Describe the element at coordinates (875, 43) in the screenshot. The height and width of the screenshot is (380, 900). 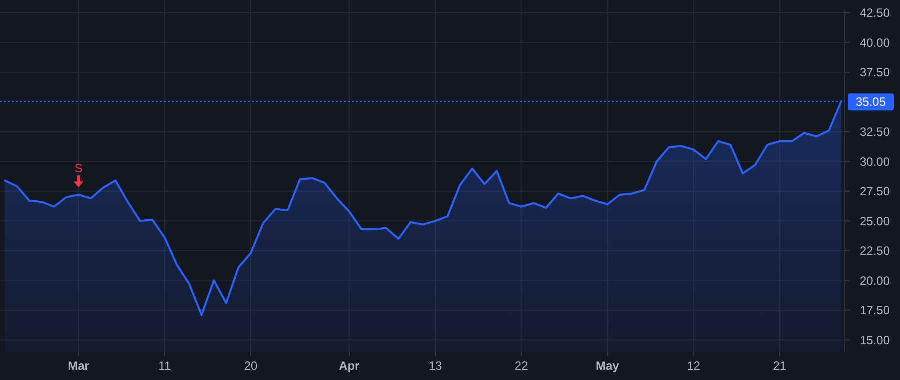
I see `y-tick-label: 40.00` at that location.